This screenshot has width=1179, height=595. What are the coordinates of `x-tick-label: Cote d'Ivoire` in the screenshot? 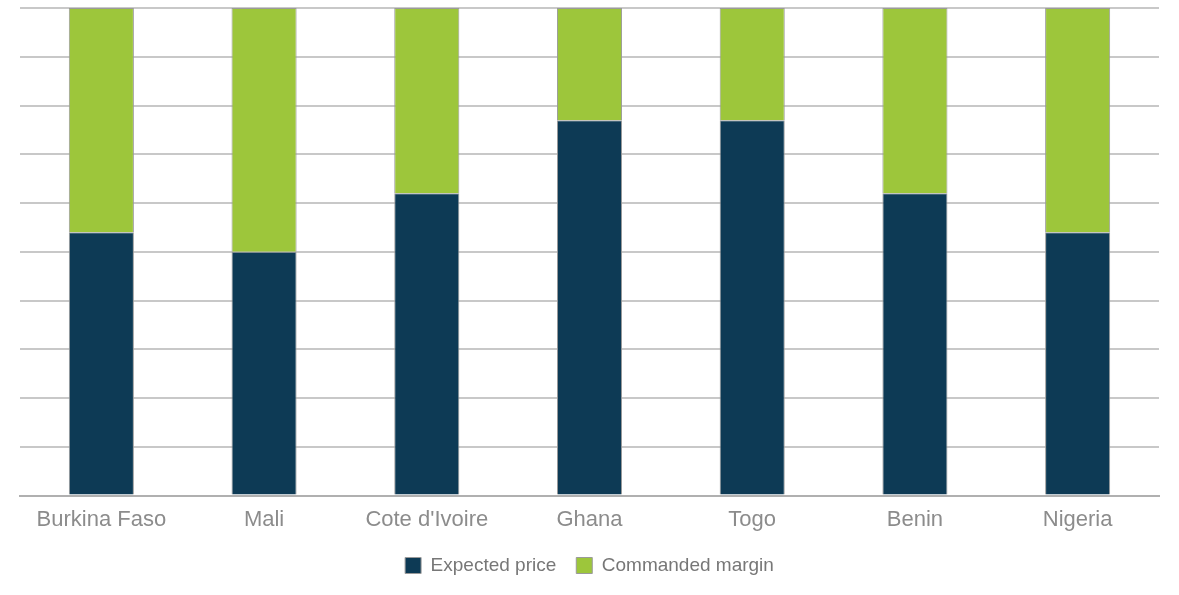 It's located at (427, 518).